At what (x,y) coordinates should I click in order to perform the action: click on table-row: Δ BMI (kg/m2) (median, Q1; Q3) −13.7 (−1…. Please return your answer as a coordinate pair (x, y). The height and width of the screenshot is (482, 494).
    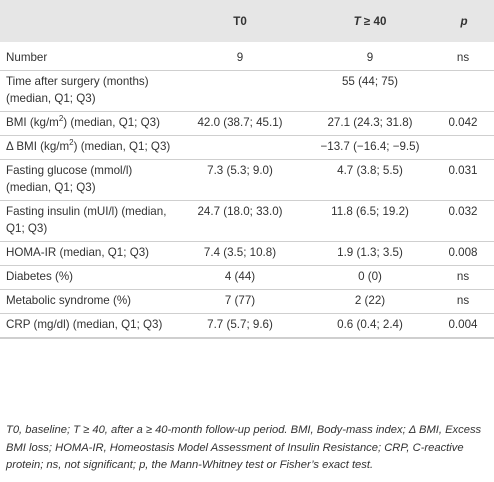
    Looking at the image, I should click on (247, 148).